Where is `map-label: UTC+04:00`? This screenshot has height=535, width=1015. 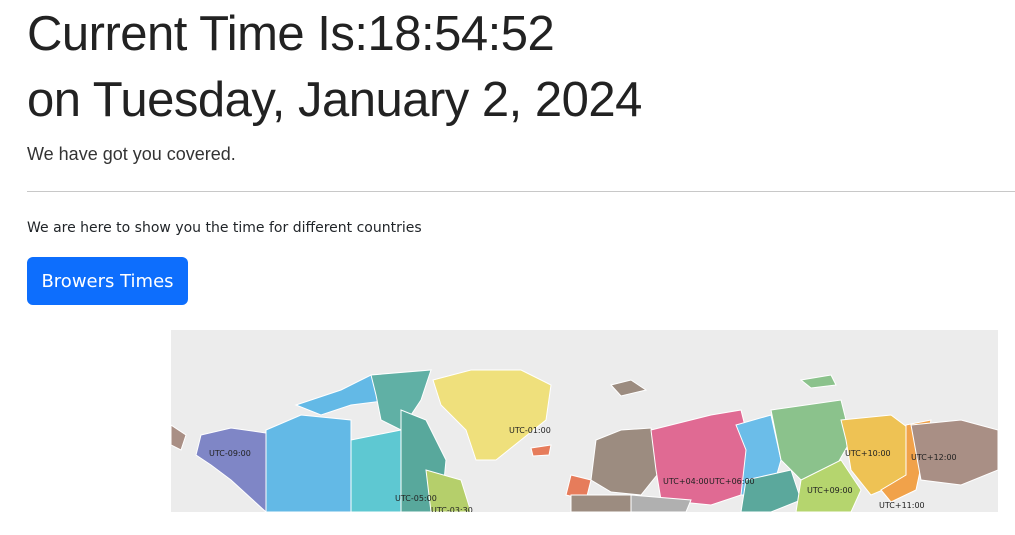 map-label: UTC+04:00 is located at coordinates (686, 481).